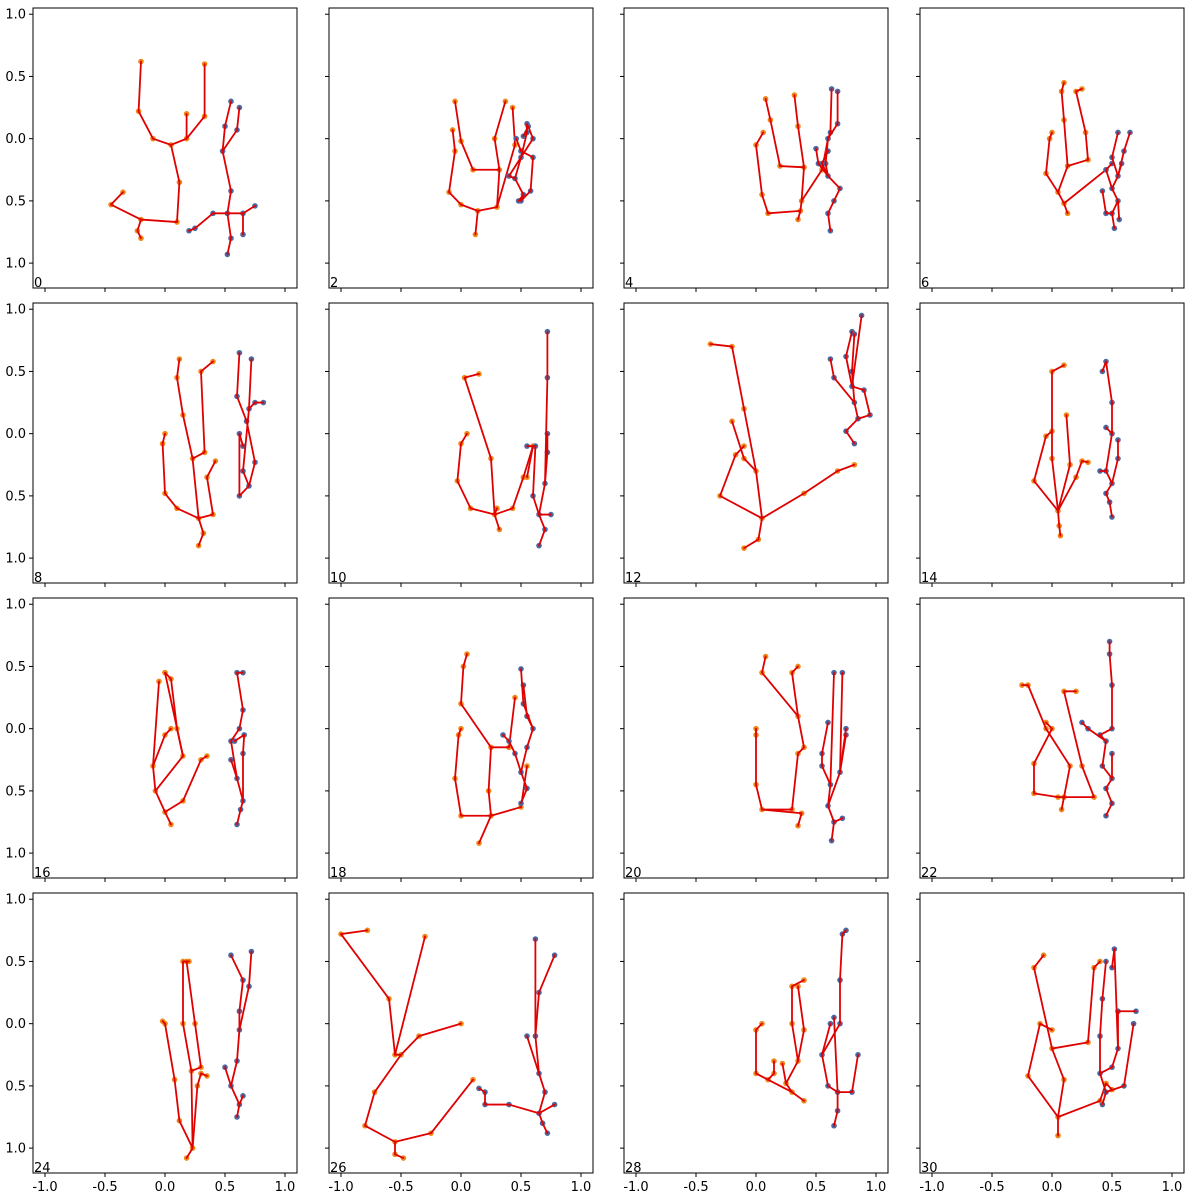 Image resolution: width=1200 pixels, height=1200 pixels. What do you see at coordinates (285, 1187) in the screenshot?
I see `x-tick-label: 1.0` at bounding box center [285, 1187].